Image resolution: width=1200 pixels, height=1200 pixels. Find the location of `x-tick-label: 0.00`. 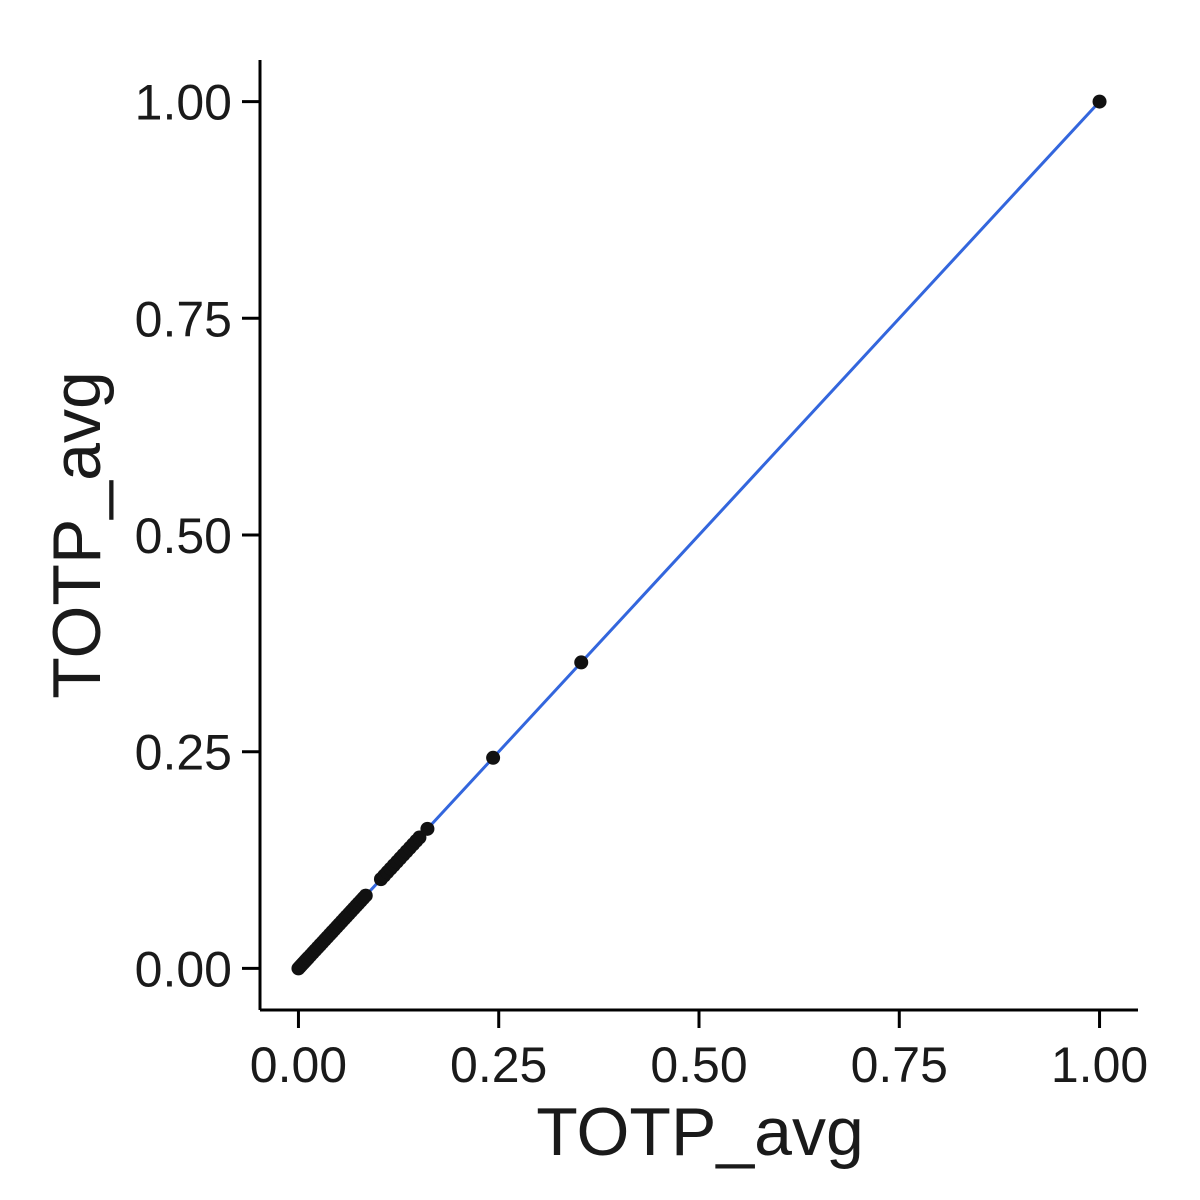

x-tick-label: 0.00 is located at coordinates (298, 1065).